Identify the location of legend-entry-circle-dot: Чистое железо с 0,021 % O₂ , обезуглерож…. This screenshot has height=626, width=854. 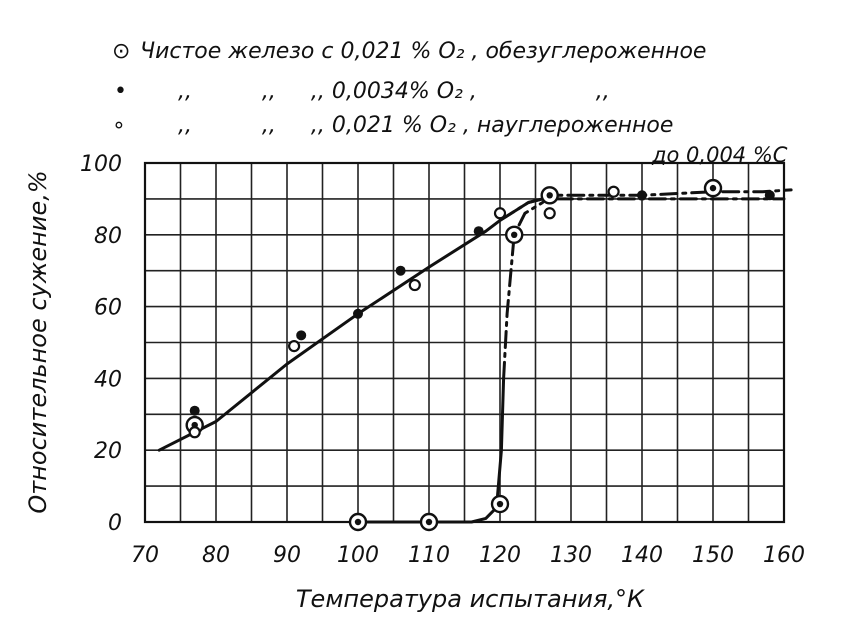
(423, 51).